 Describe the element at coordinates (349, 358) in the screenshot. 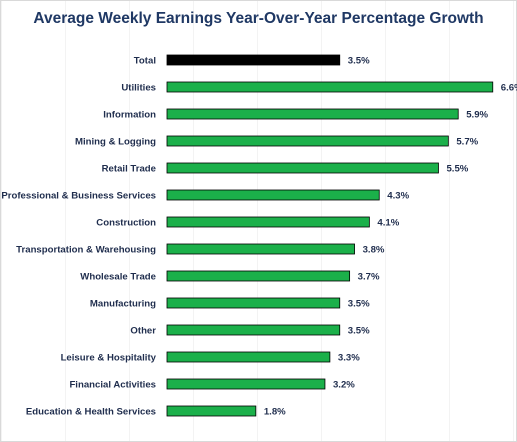

I see `value-label: 3.3%` at that location.